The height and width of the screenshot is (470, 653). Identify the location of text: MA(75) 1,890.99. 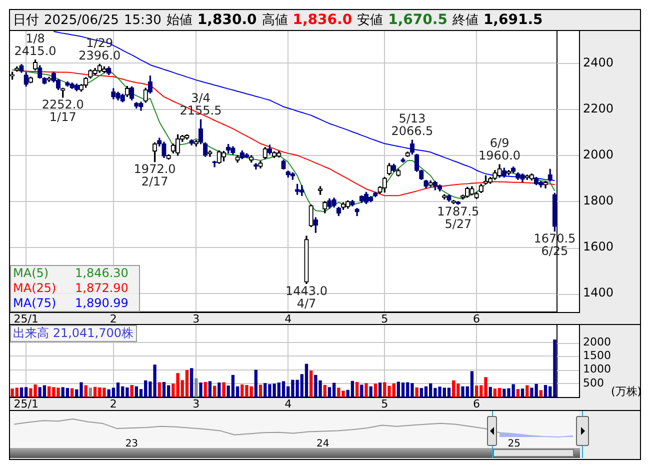
(70, 303).